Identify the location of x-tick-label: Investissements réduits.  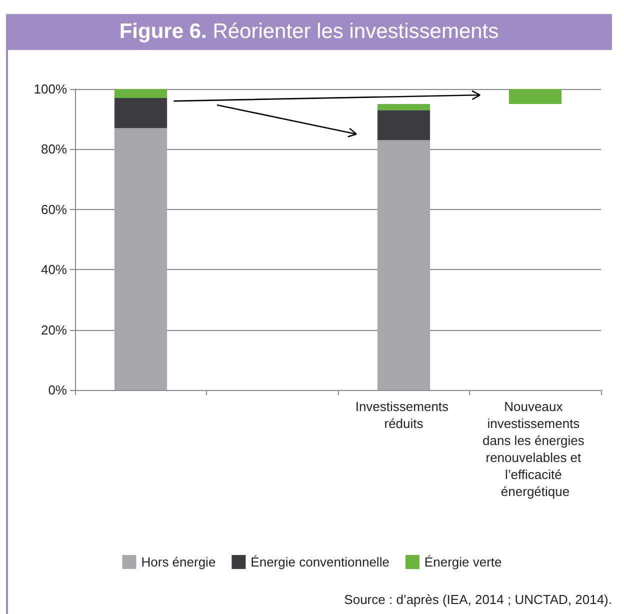
(403, 415).